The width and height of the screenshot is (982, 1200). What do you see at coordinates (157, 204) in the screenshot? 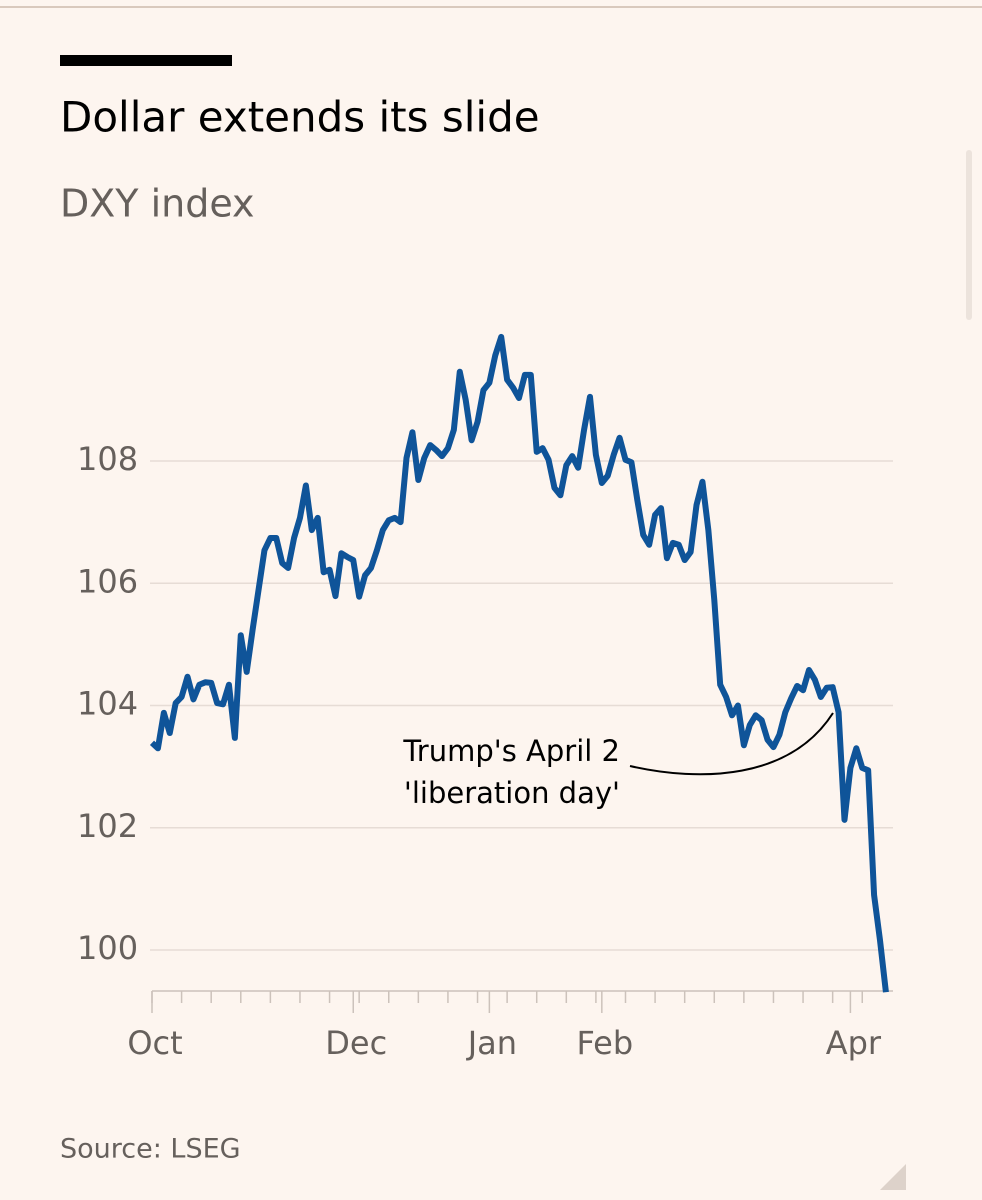
I see `chart-subtitle: DXY index` at bounding box center [157, 204].